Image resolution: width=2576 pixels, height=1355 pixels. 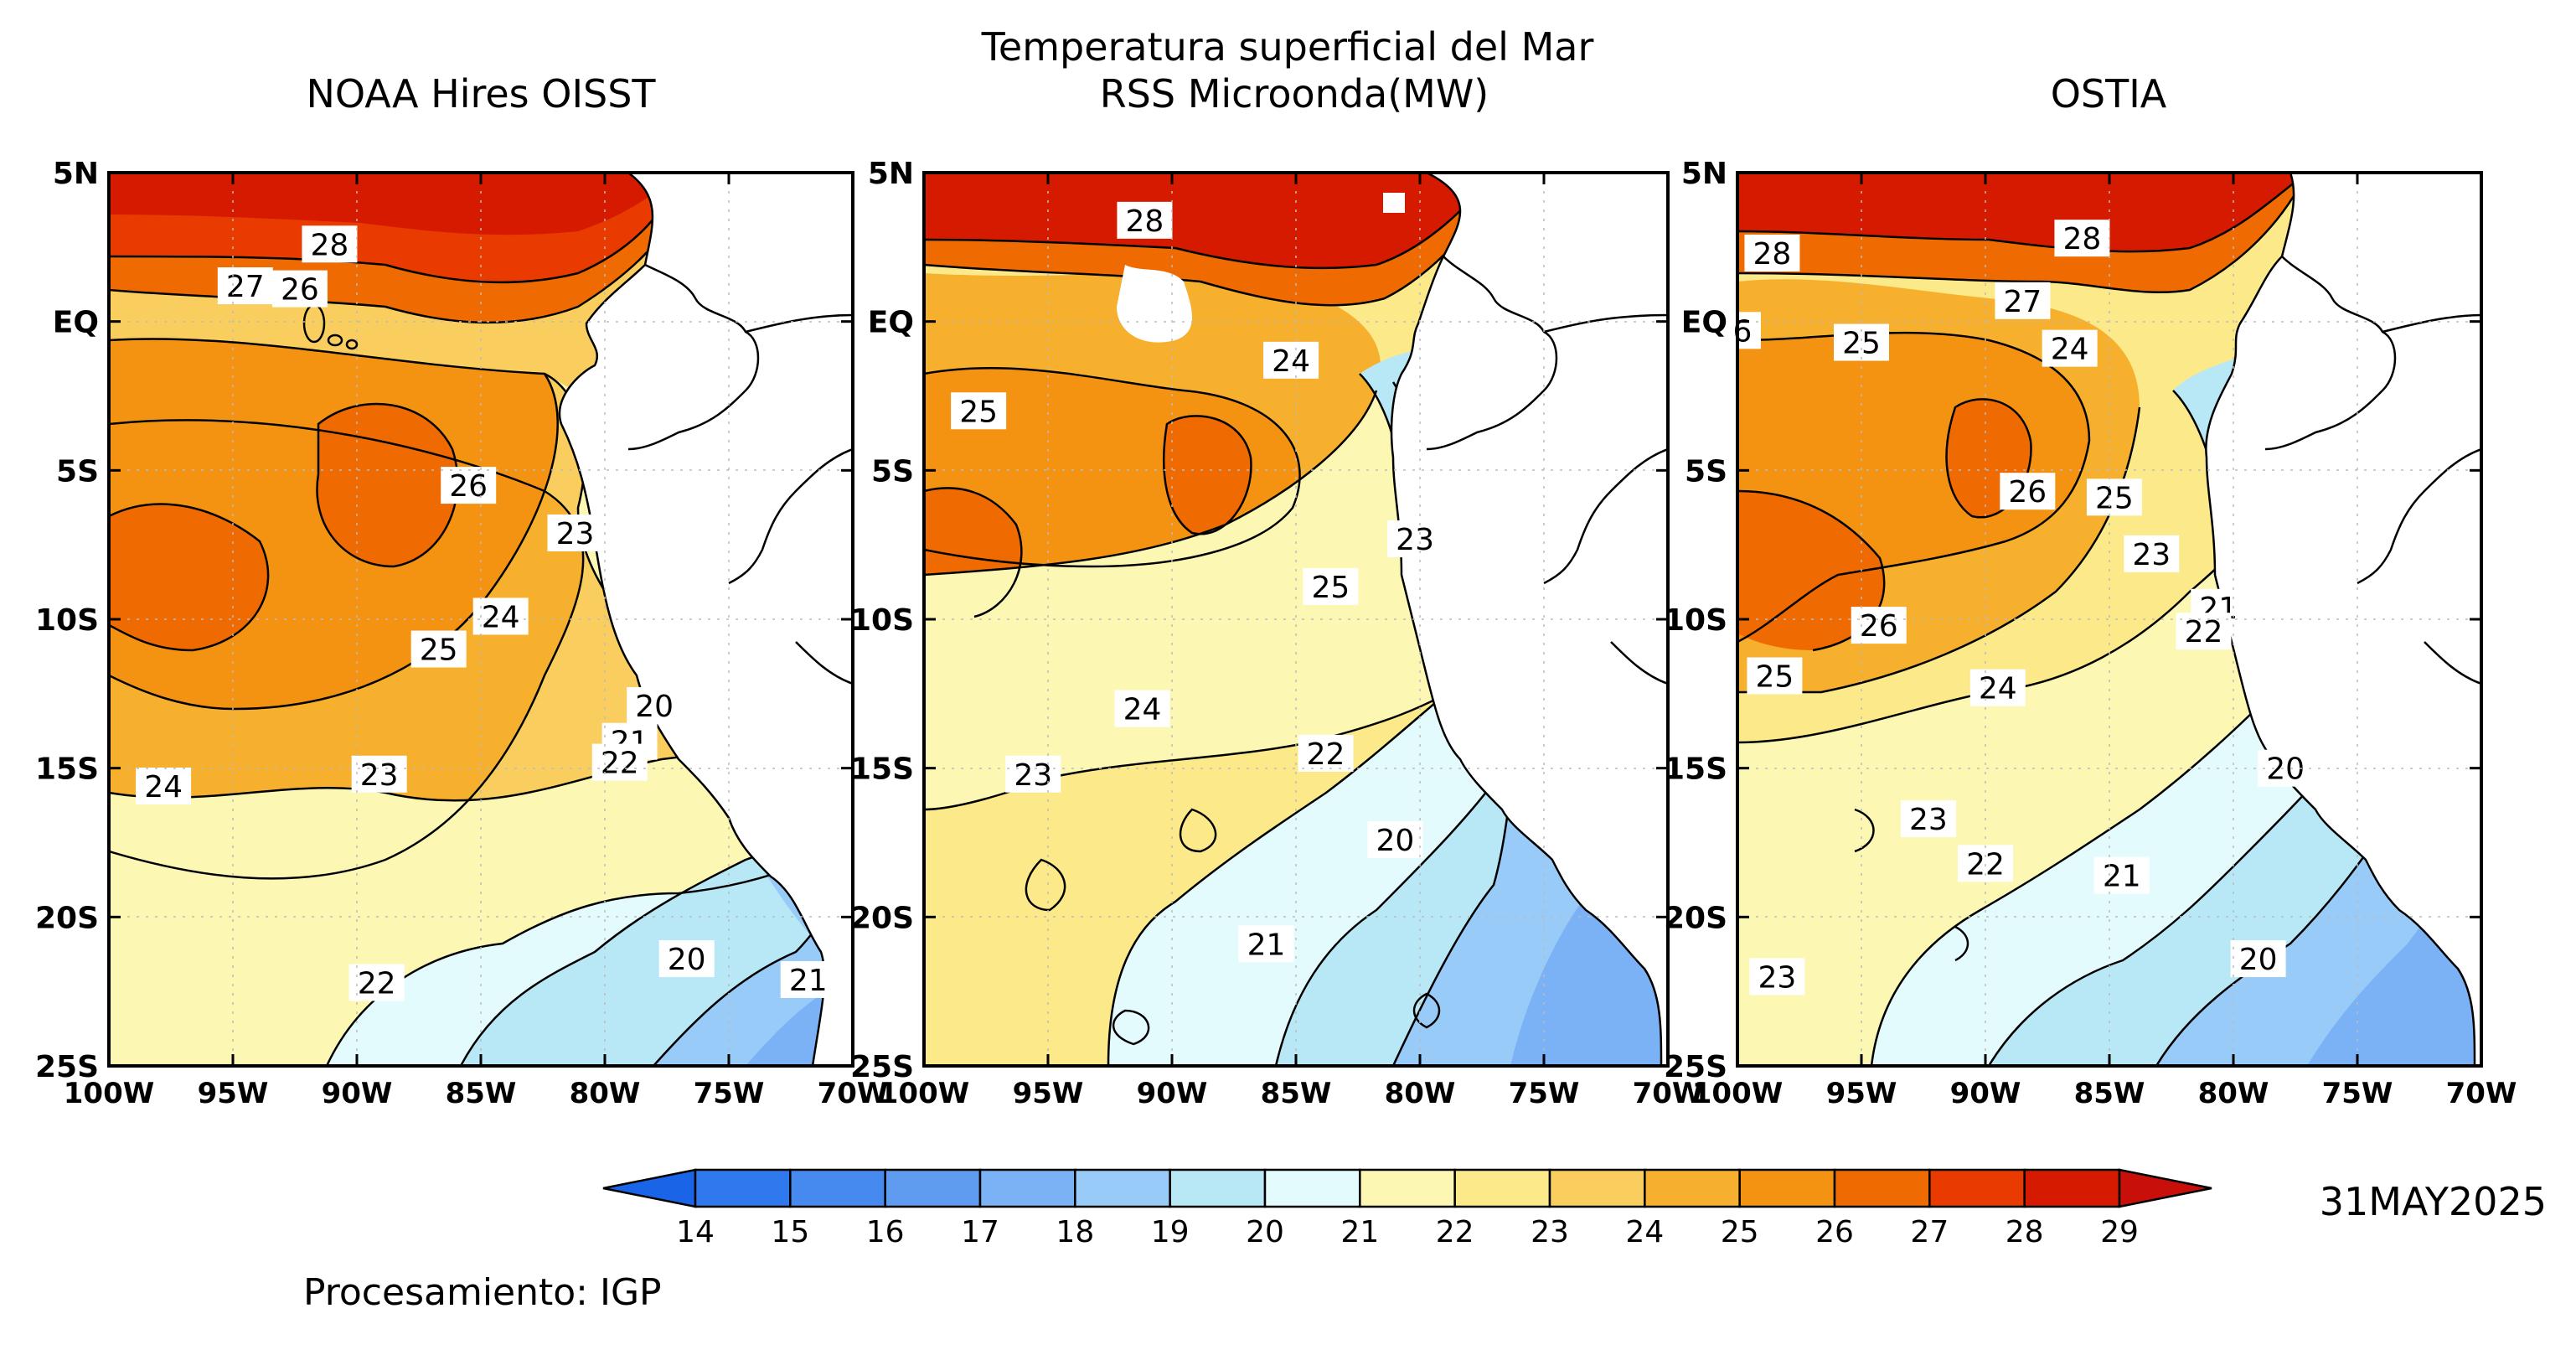 What do you see at coordinates (2433, 1201) in the screenshot?
I see `date-label: 31MAY2025` at bounding box center [2433, 1201].